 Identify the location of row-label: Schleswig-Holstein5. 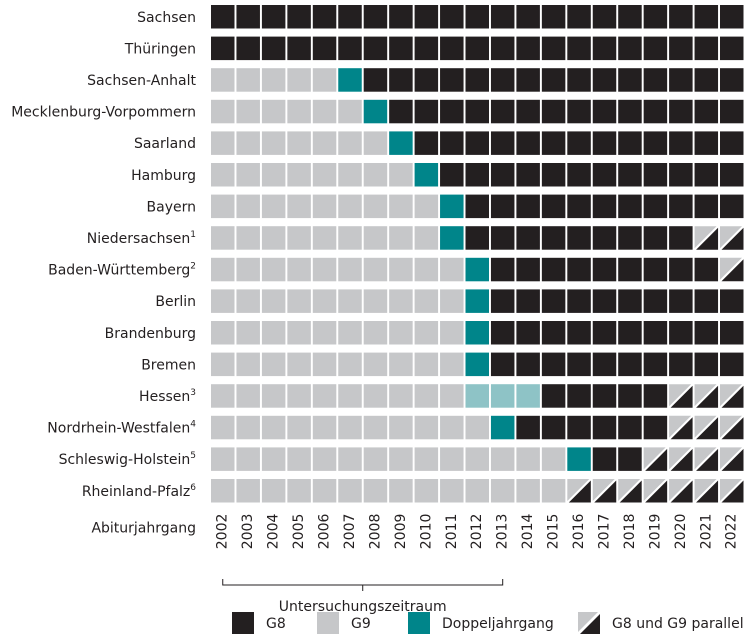
(127, 460).